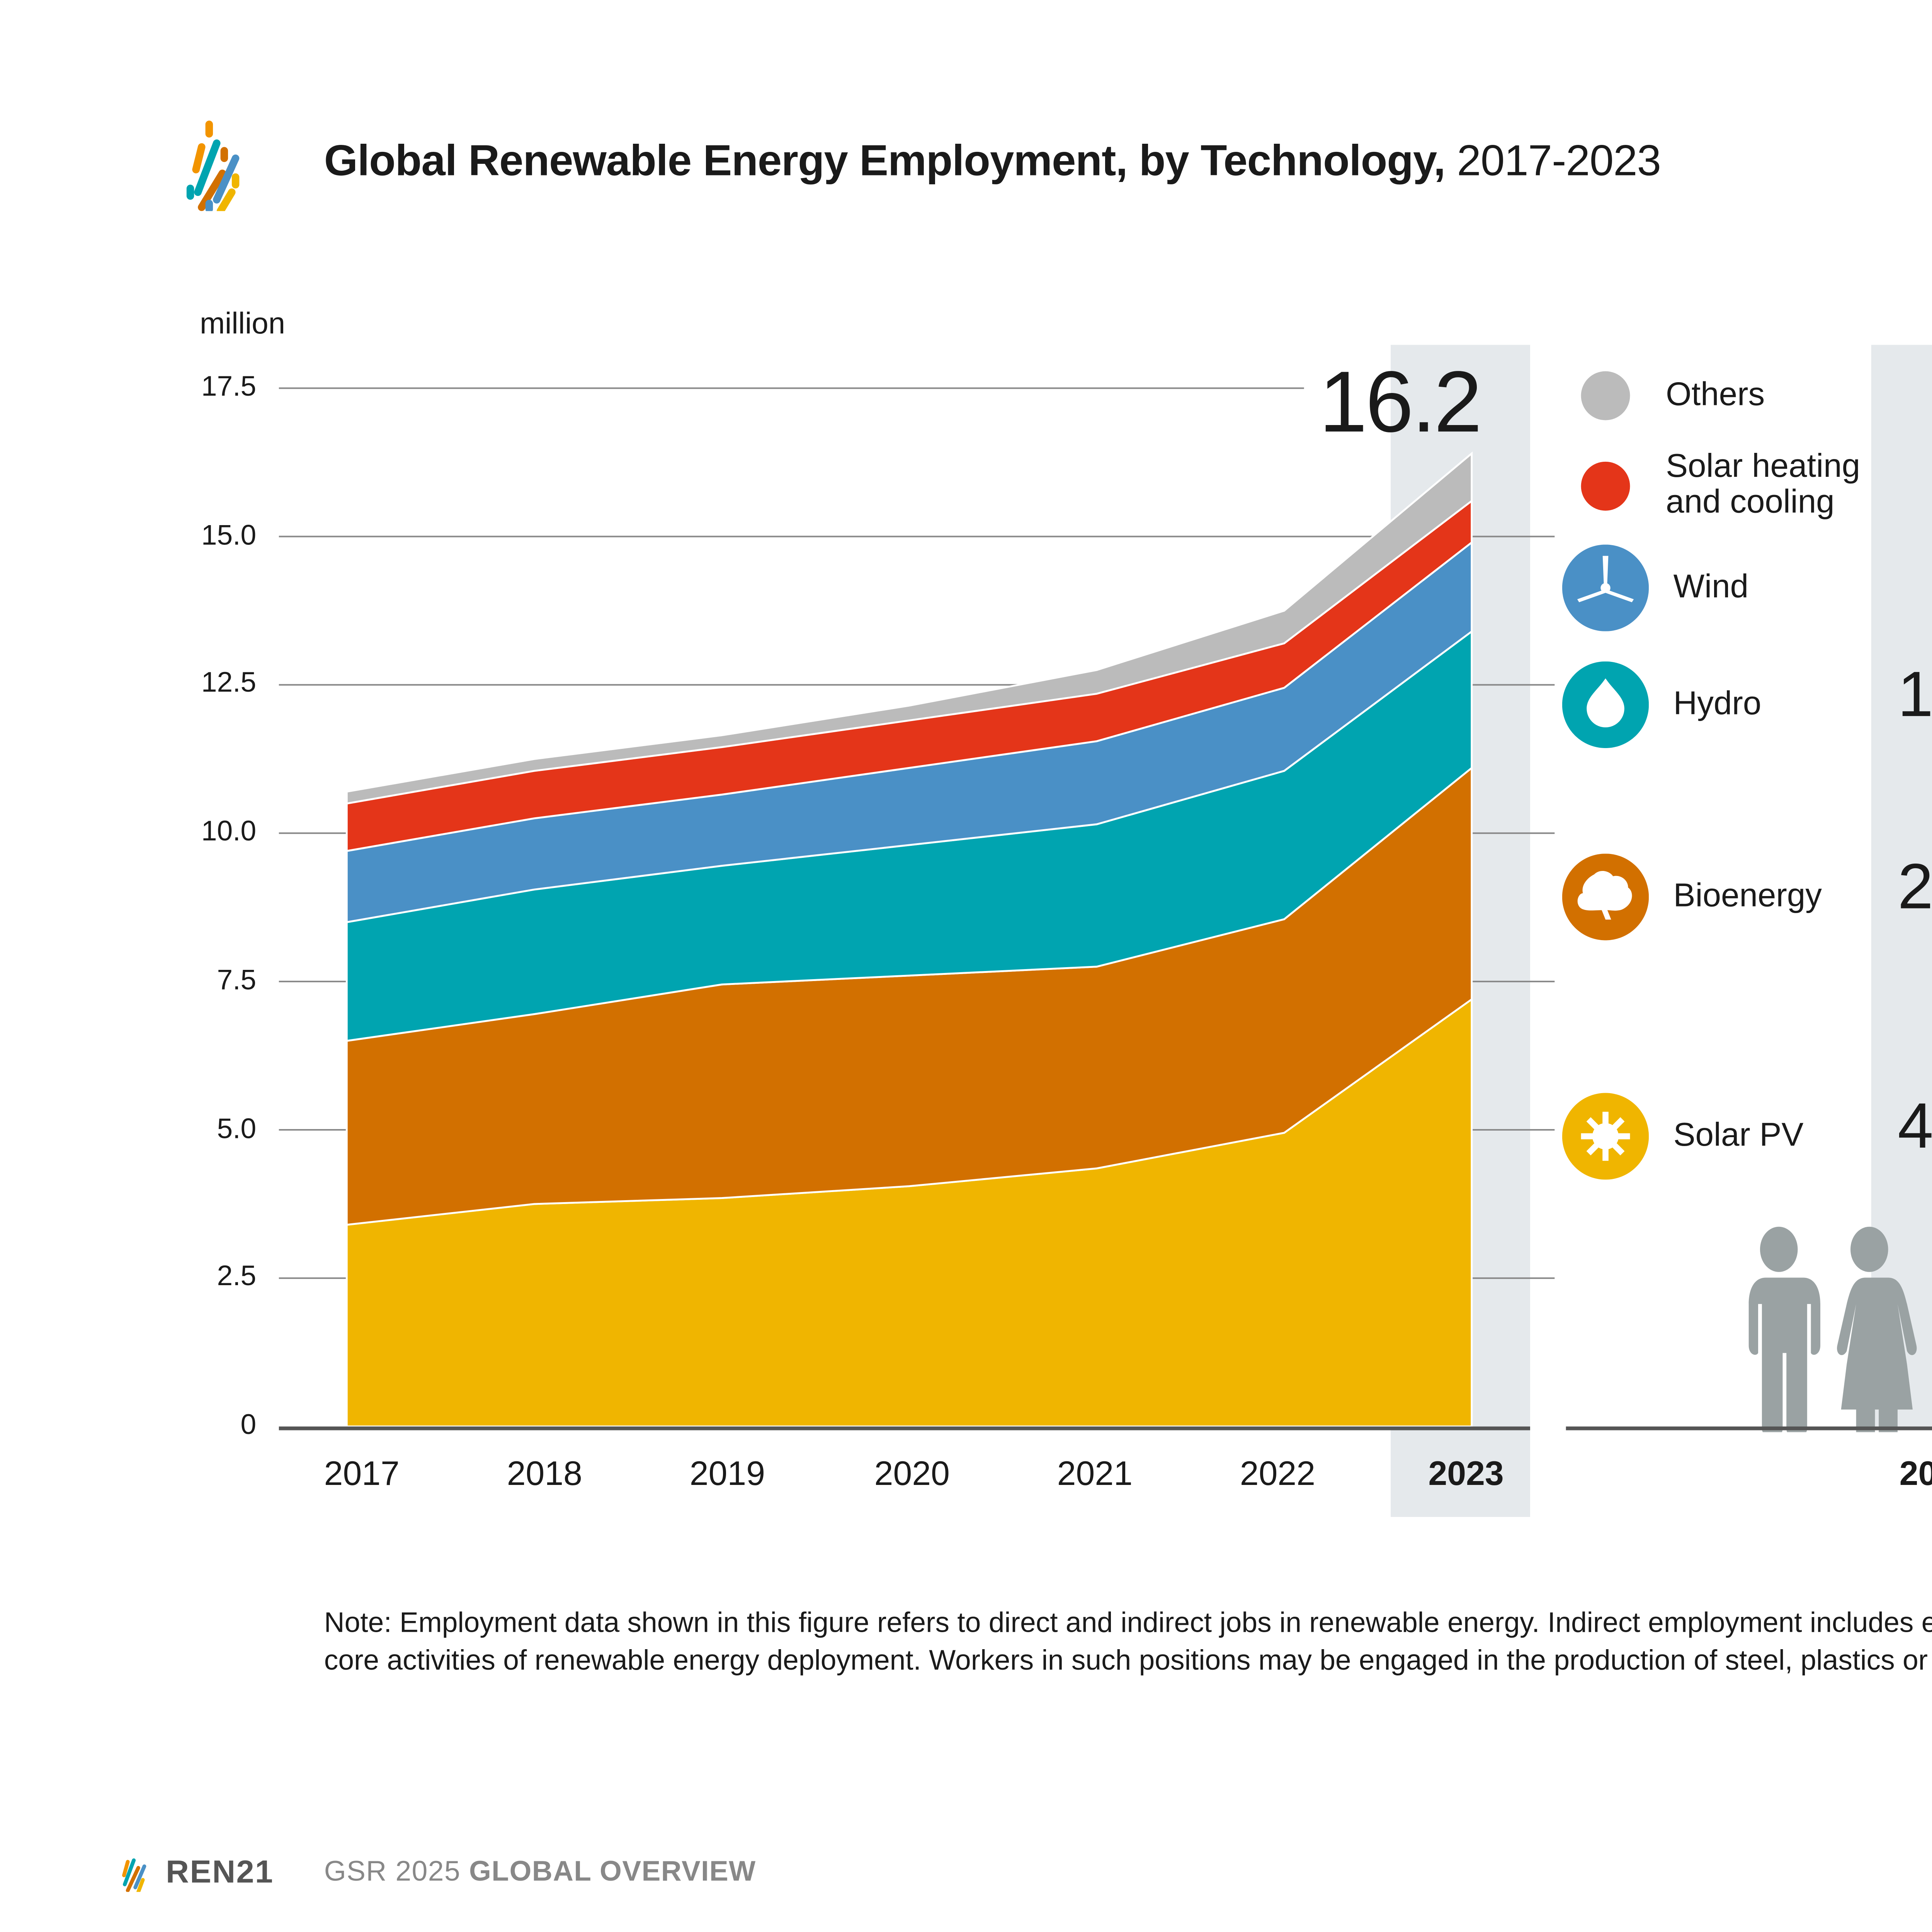 This screenshot has height=1932, width=1932. What do you see at coordinates (1605, 486) in the screenshot?
I see `red-dot-icon` at bounding box center [1605, 486].